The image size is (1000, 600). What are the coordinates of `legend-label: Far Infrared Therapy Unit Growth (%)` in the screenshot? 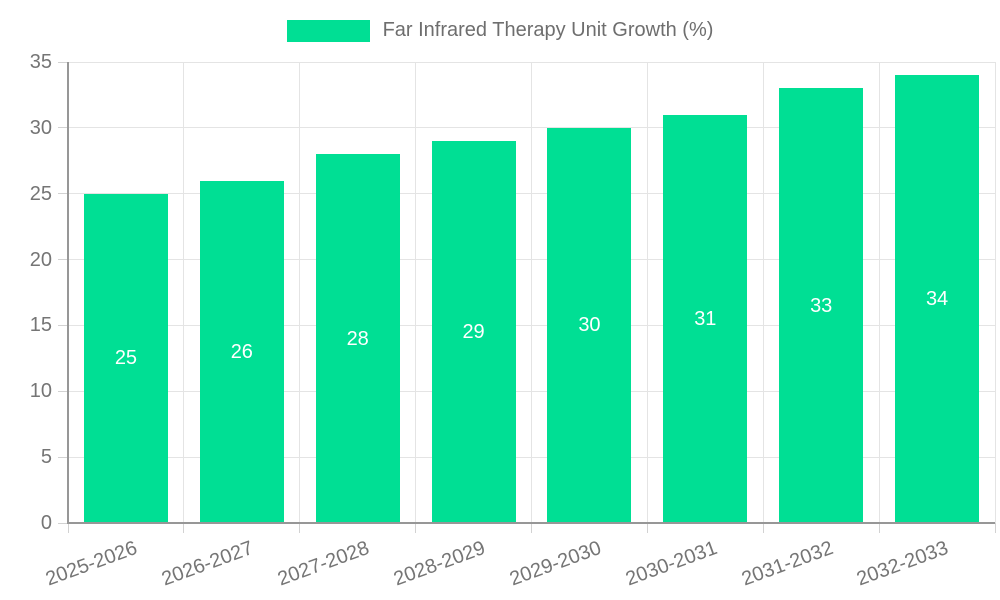 It's located at (548, 30).